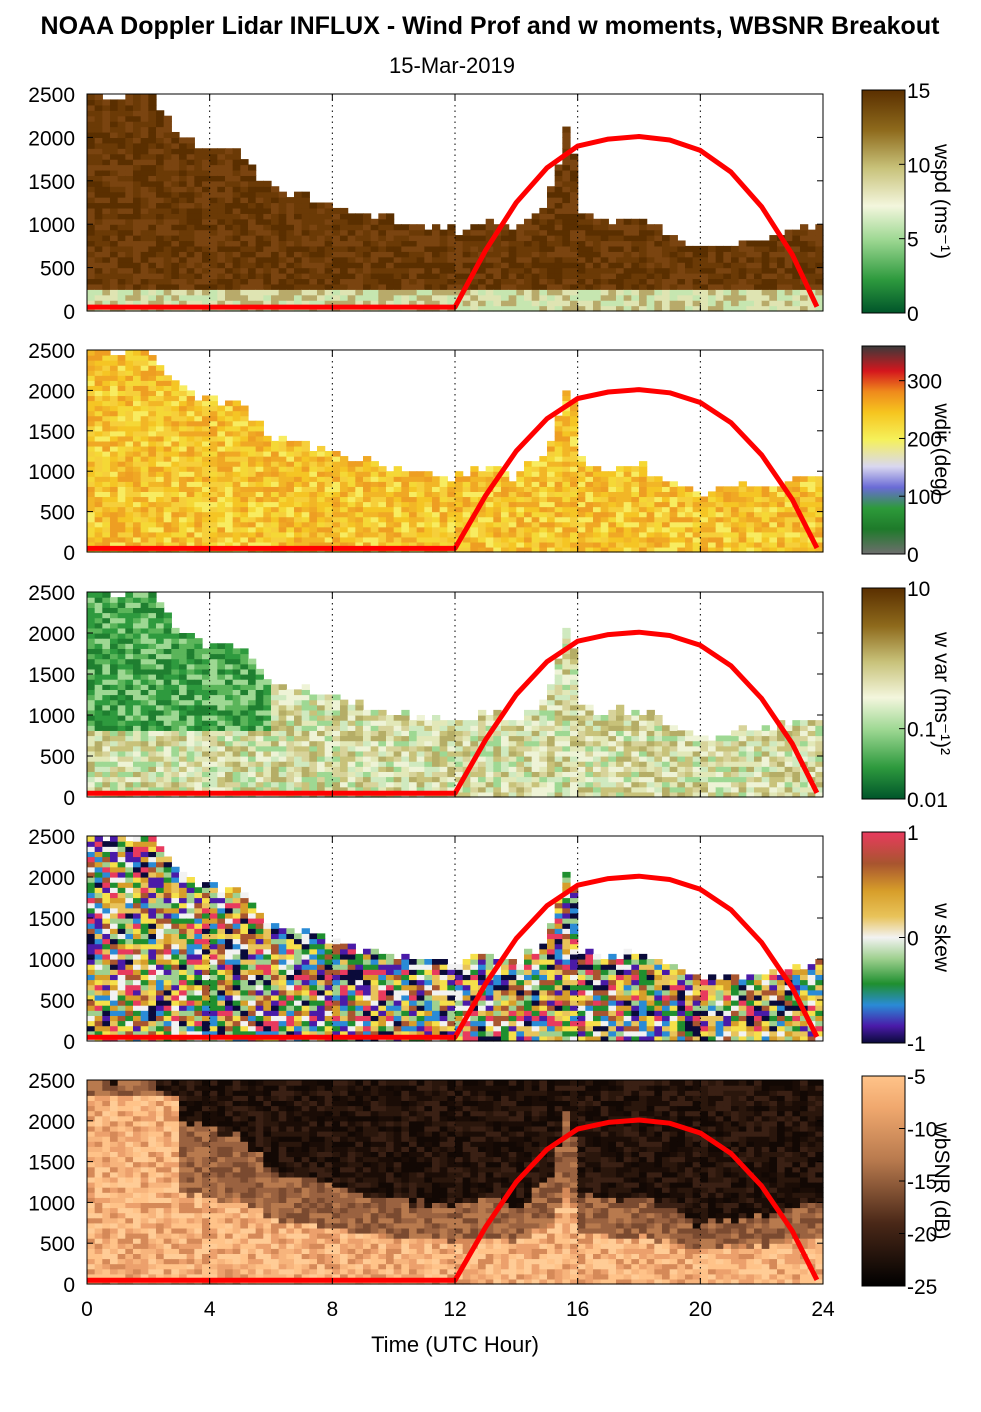 The width and height of the screenshot is (981, 1412). What do you see at coordinates (51, 432) in the screenshot?
I see `y-tick-label: 1500` at bounding box center [51, 432].